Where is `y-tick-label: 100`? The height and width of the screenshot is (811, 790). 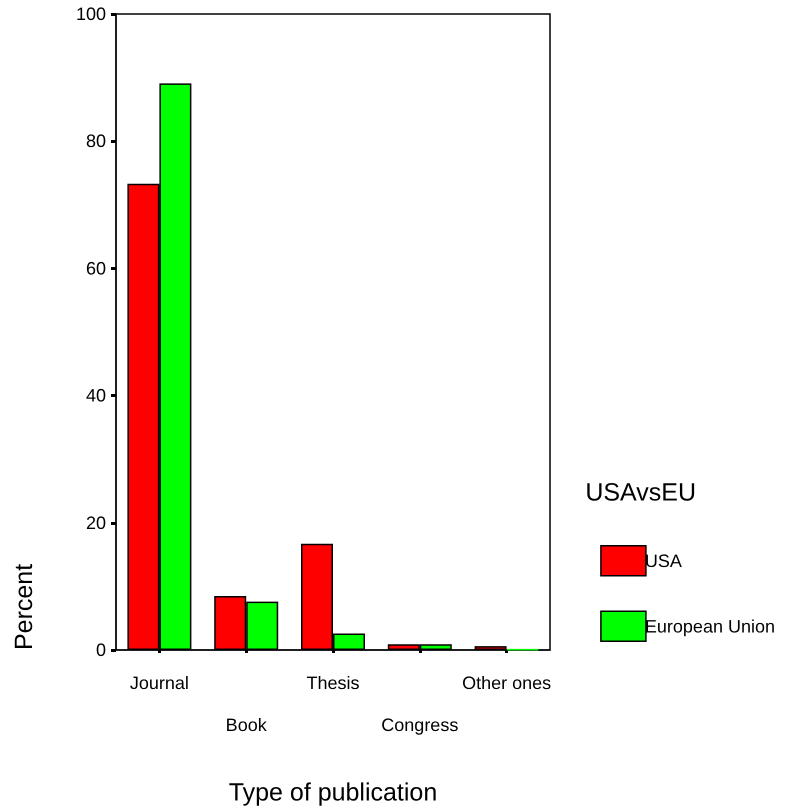
y-tick-label: 100 is located at coordinates (91, 14).